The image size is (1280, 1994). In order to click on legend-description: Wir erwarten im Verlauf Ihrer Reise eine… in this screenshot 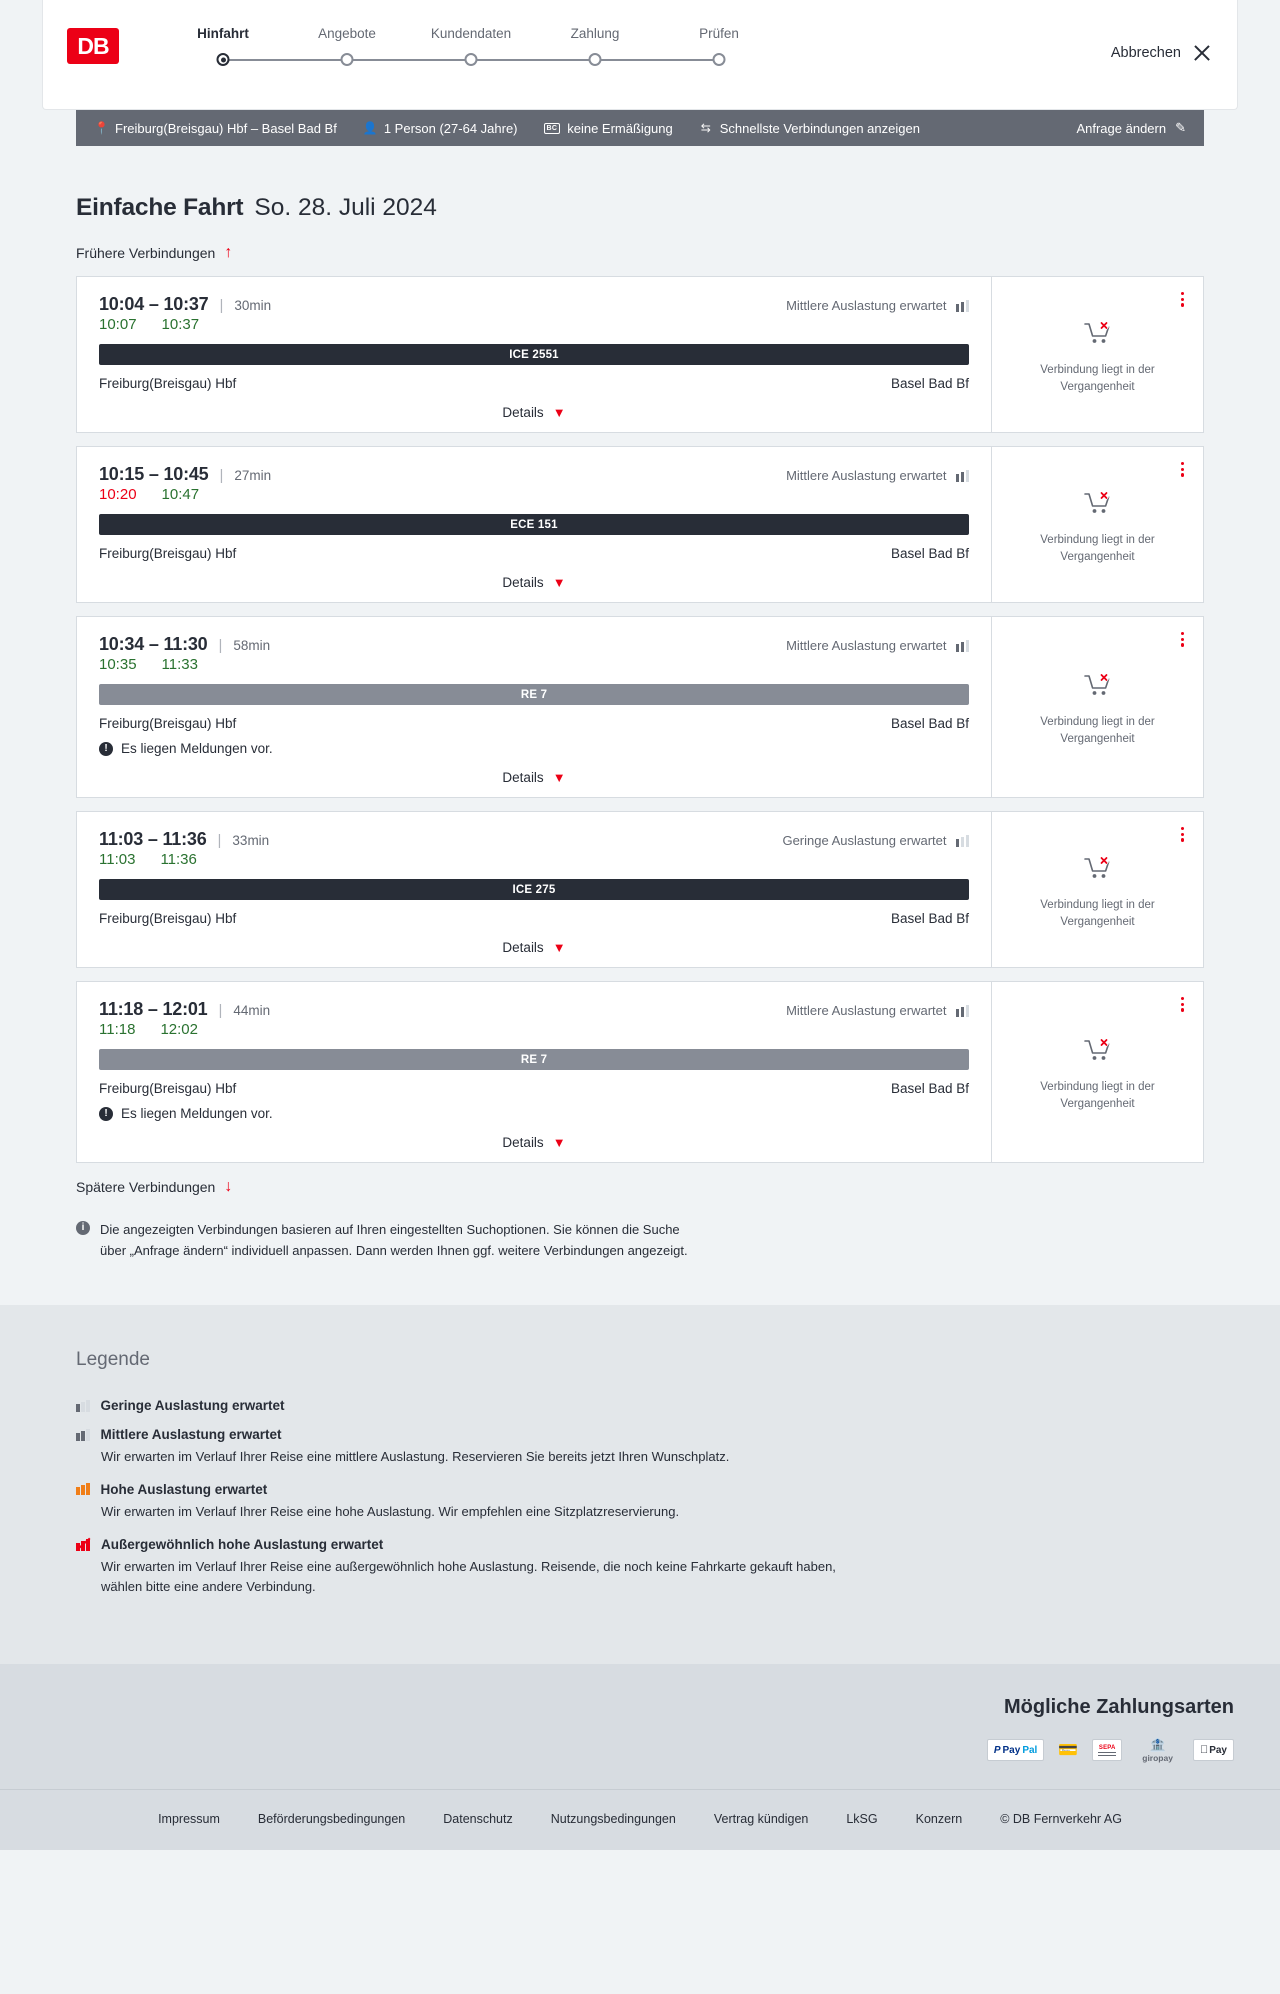, I will do `click(390, 1511)`.